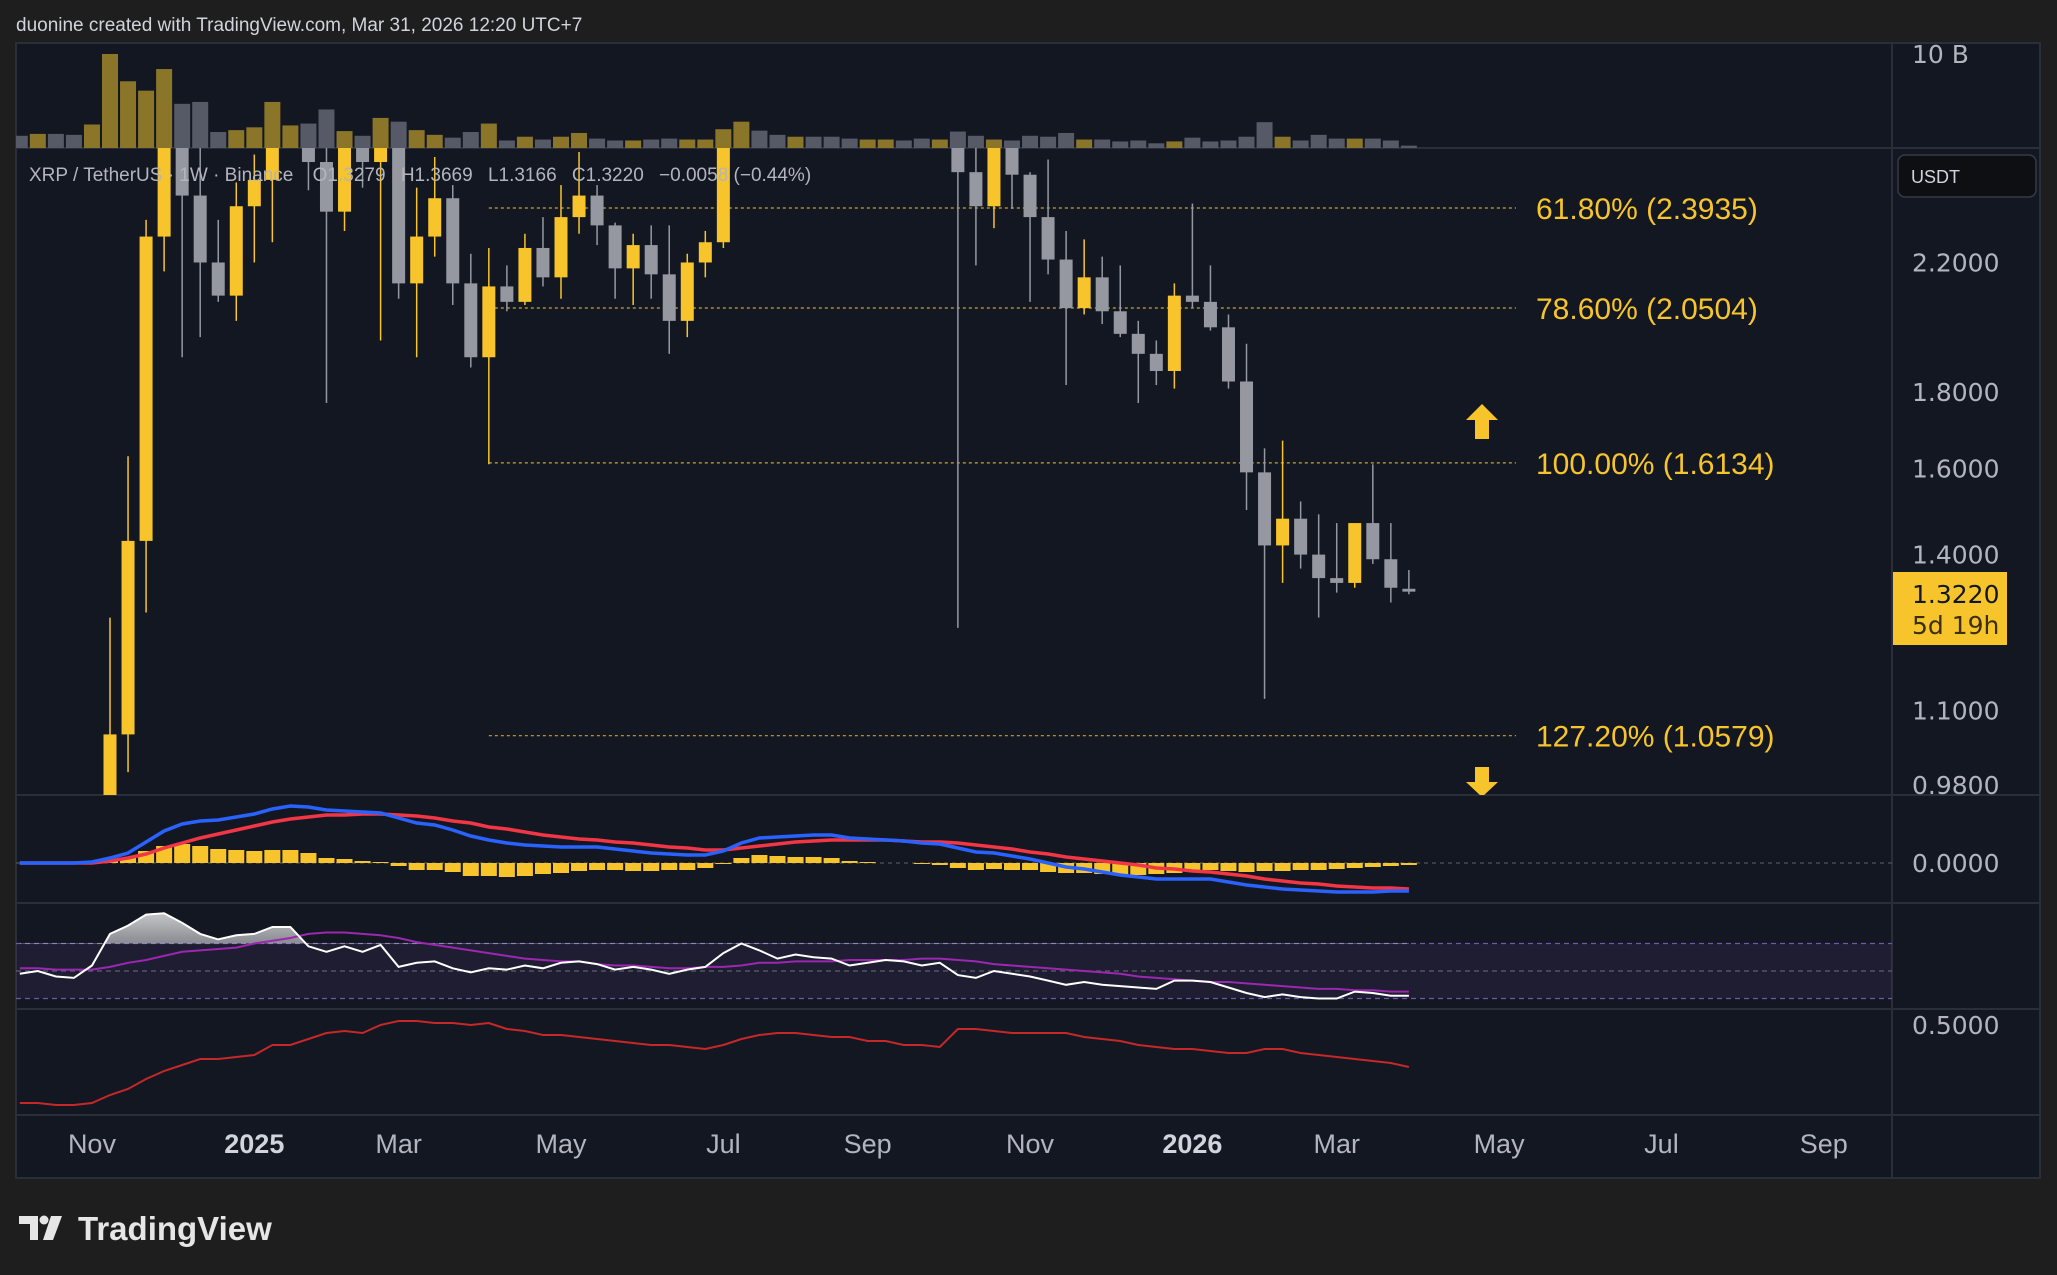  Describe the element at coordinates (714, 928) in the screenshot. I see `rsi-overbought-fill` at that location.